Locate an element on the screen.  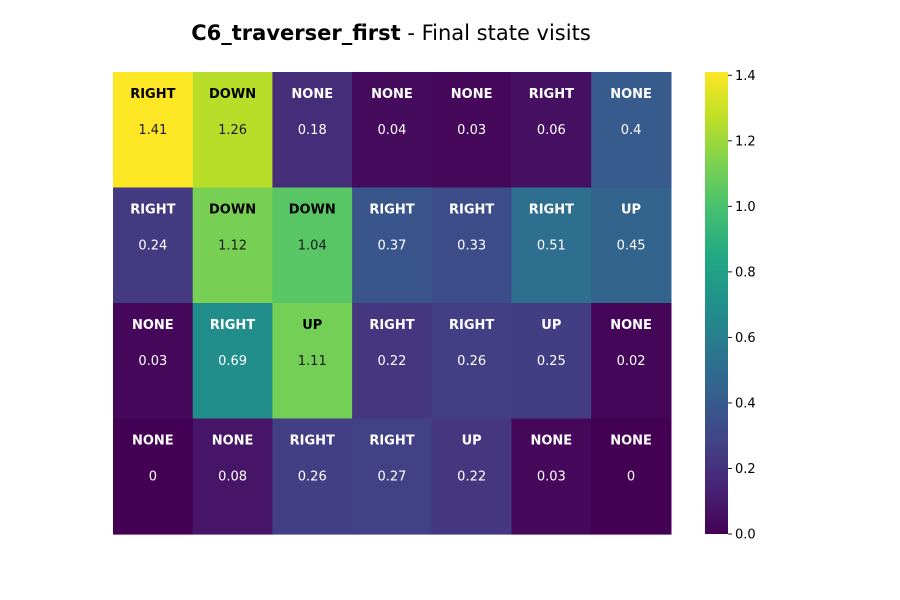
cell-value-label: 1.04 is located at coordinates (312, 246).